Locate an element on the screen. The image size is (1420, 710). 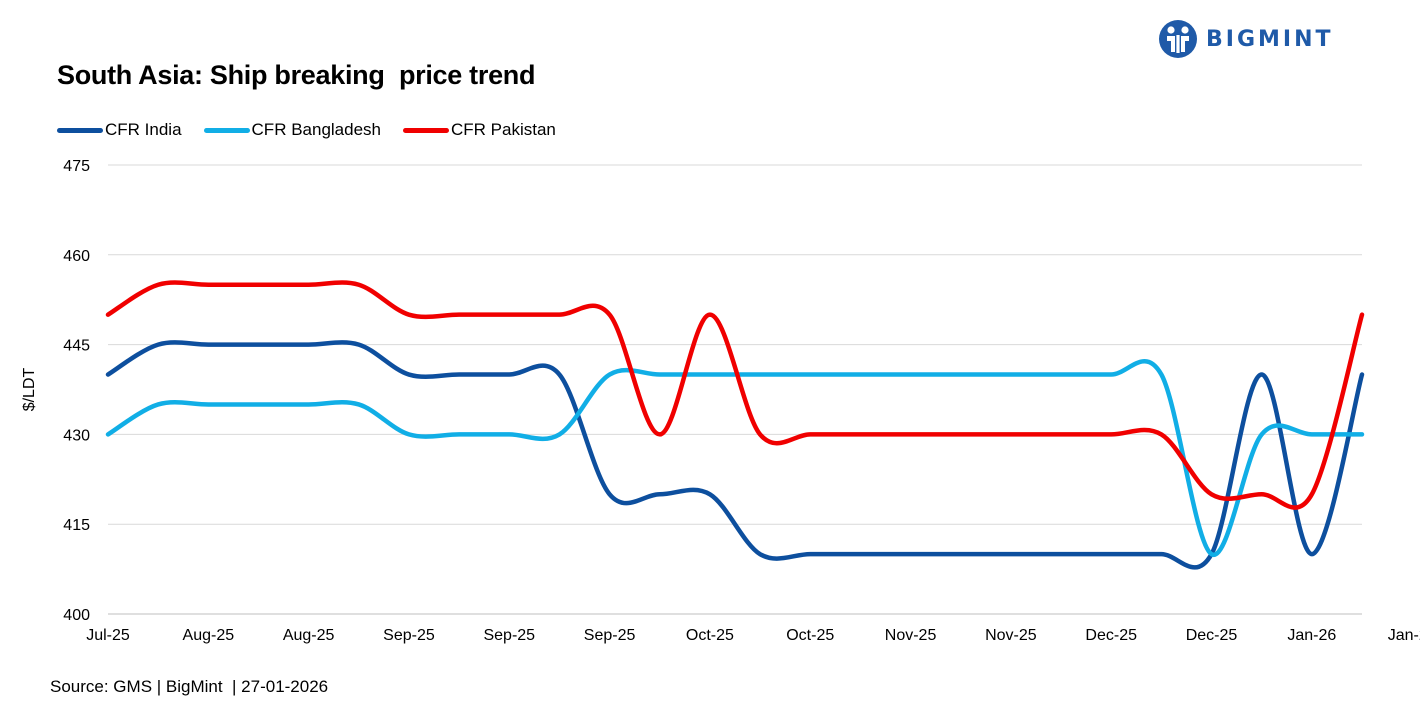
legend-label: CFR Pakistan is located at coordinates (503, 129).